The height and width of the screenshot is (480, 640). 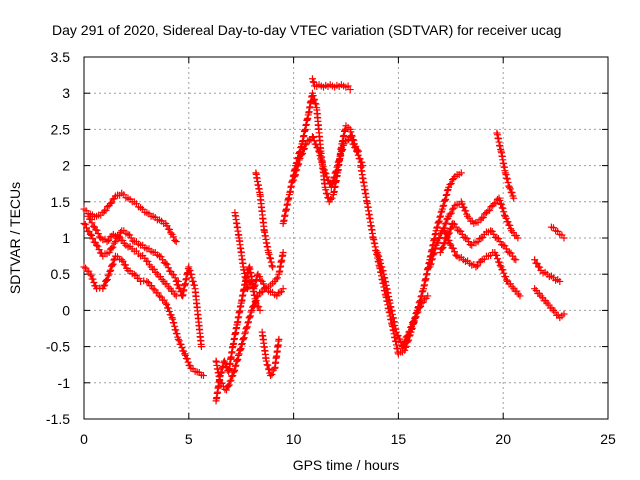 What do you see at coordinates (61, 57) in the screenshot?
I see `y-tick-label: 3.5` at bounding box center [61, 57].